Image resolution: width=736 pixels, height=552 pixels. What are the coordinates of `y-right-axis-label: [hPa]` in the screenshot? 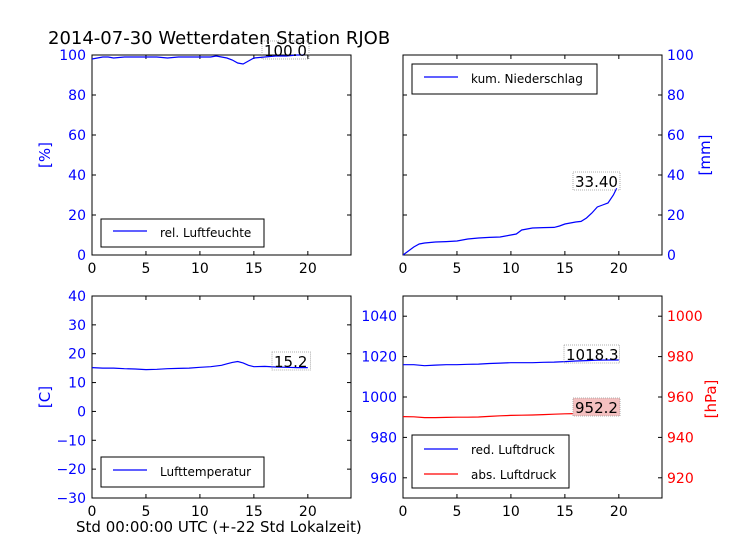 It's located at (711, 399).